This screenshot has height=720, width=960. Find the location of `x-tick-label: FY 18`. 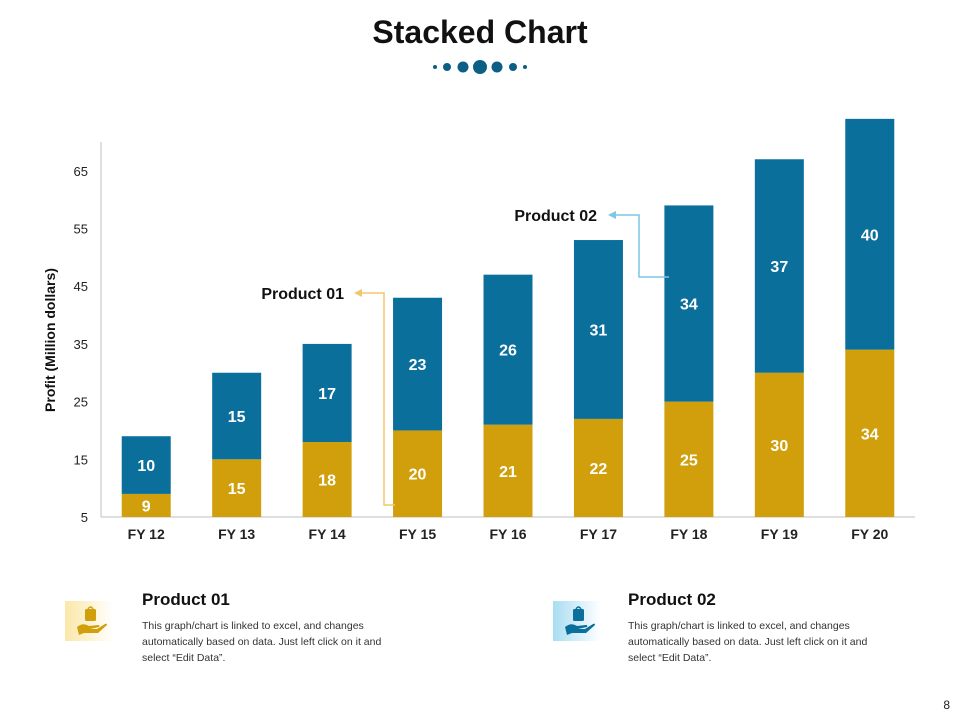

x-tick-label: FY 18 is located at coordinates (688, 534).